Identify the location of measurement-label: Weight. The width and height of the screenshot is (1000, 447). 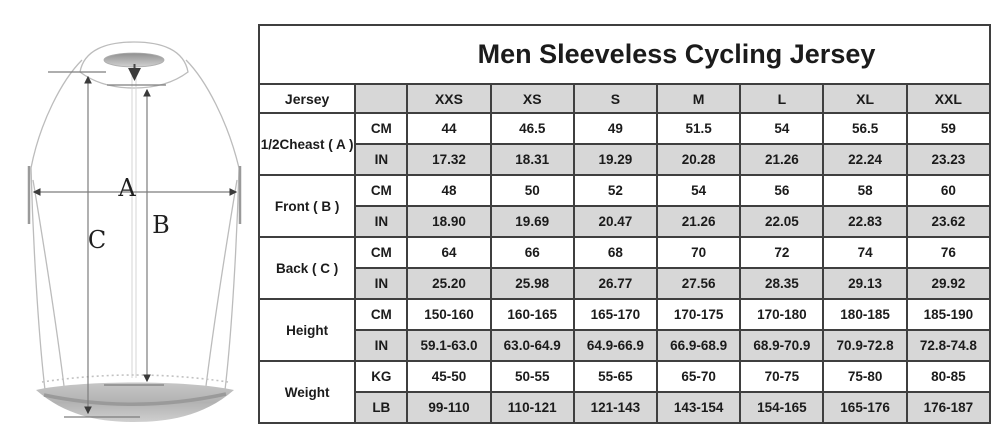
(307, 392).